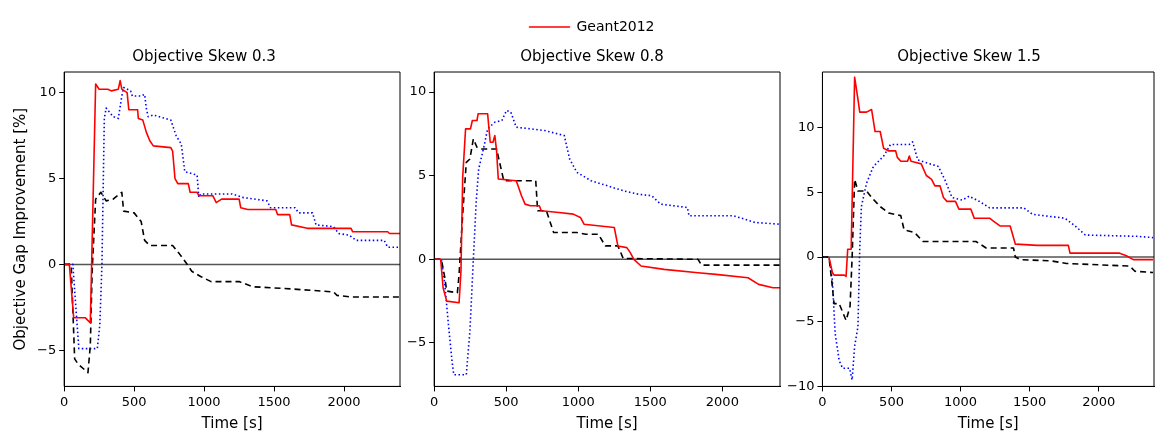 This screenshot has height=443, width=1166. I want to click on y-tick-label: −10, so click(801, 385).